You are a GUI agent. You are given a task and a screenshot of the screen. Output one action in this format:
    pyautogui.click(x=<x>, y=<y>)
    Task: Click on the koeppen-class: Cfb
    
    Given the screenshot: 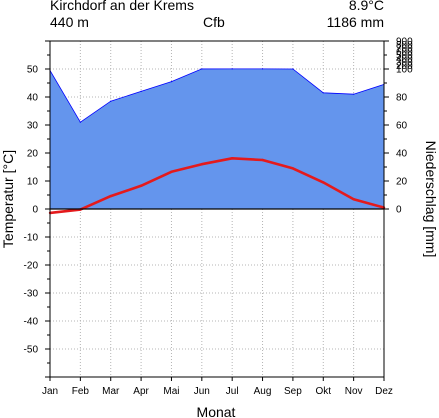 What is the action you would take?
    pyautogui.click(x=214, y=22)
    